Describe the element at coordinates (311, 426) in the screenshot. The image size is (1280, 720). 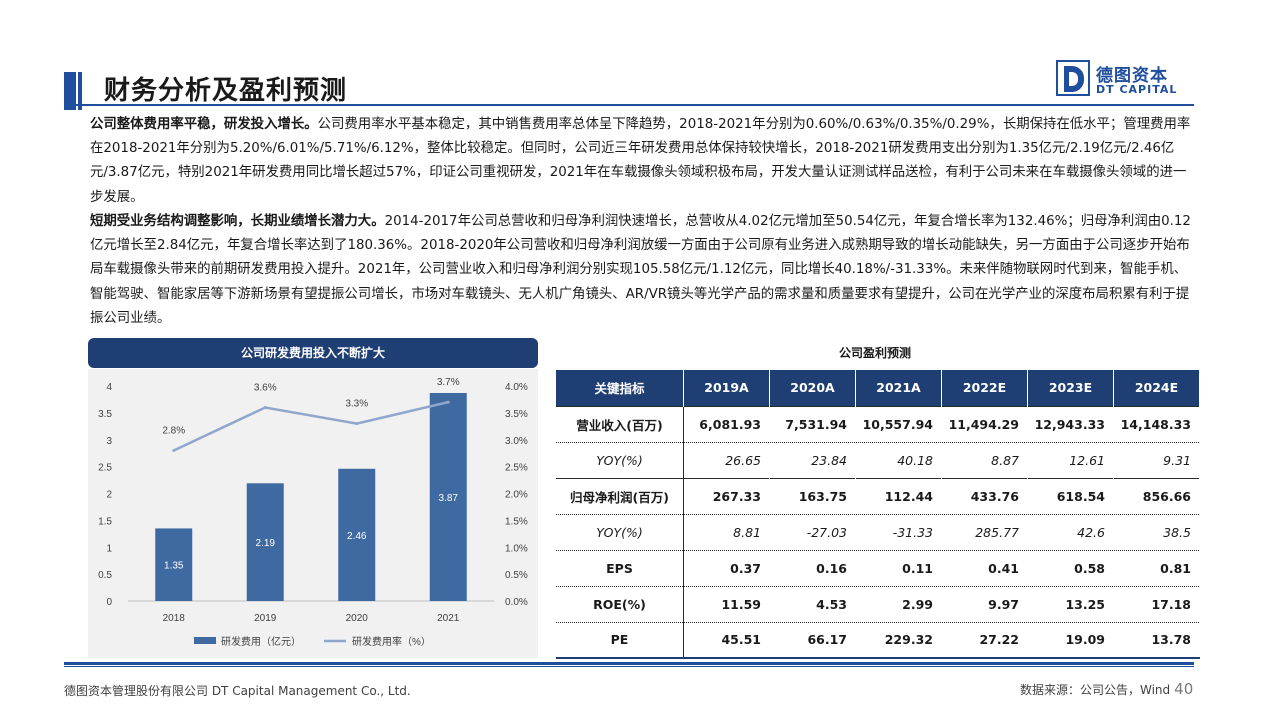
I see `rate-line` at that location.